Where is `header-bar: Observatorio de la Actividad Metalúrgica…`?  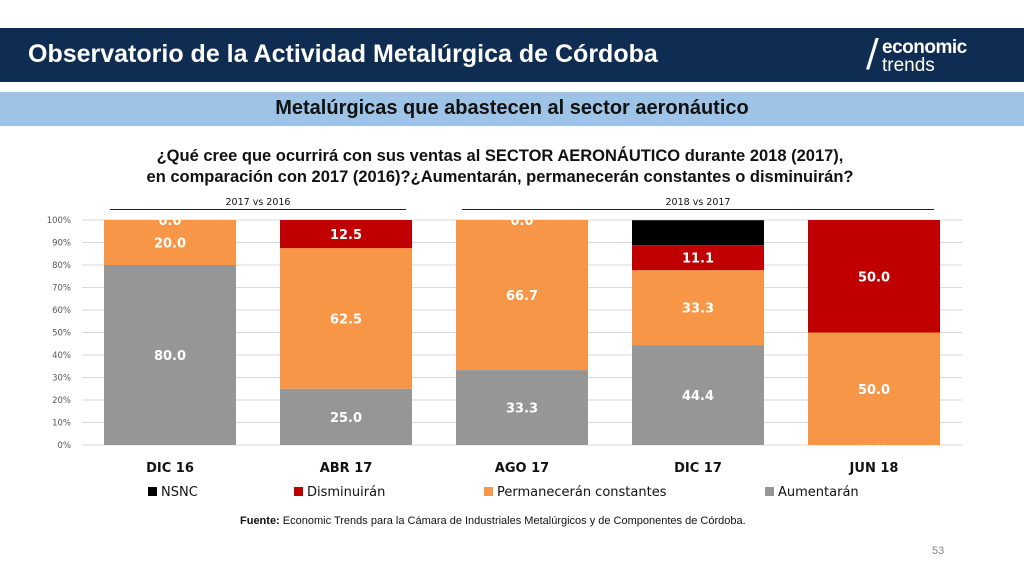 header-bar: Observatorio de la Actividad Metalúrgica… is located at coordinates (512, 55).